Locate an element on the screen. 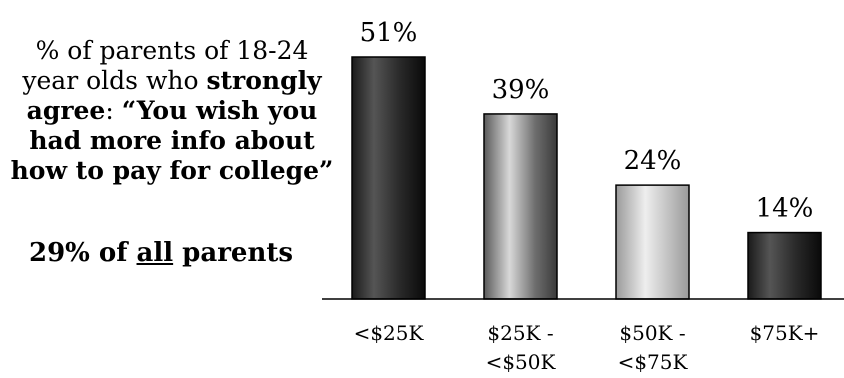  caption-line-2-text: year olds who is located at coordinates (114, 80).